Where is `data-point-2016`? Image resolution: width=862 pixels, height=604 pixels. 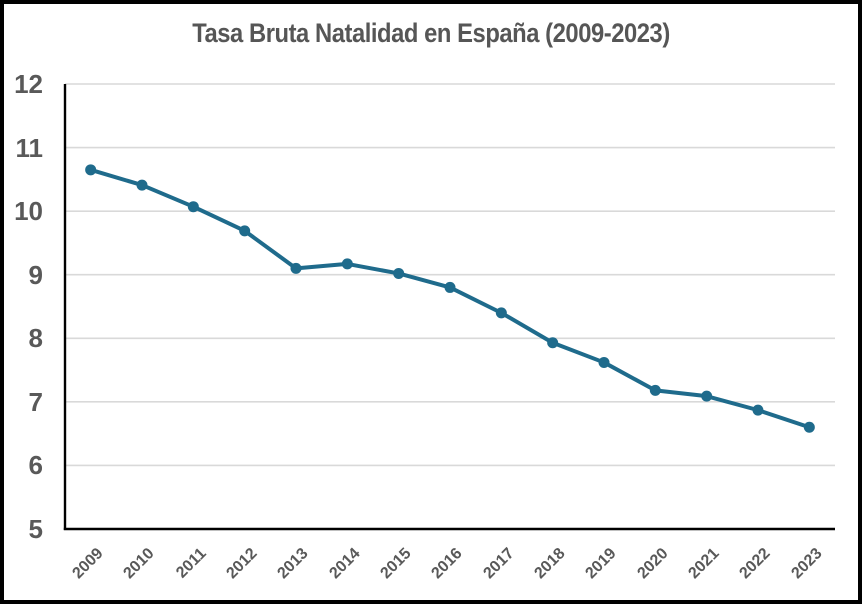 data-point-2016 is located at coordinates (450, 287).